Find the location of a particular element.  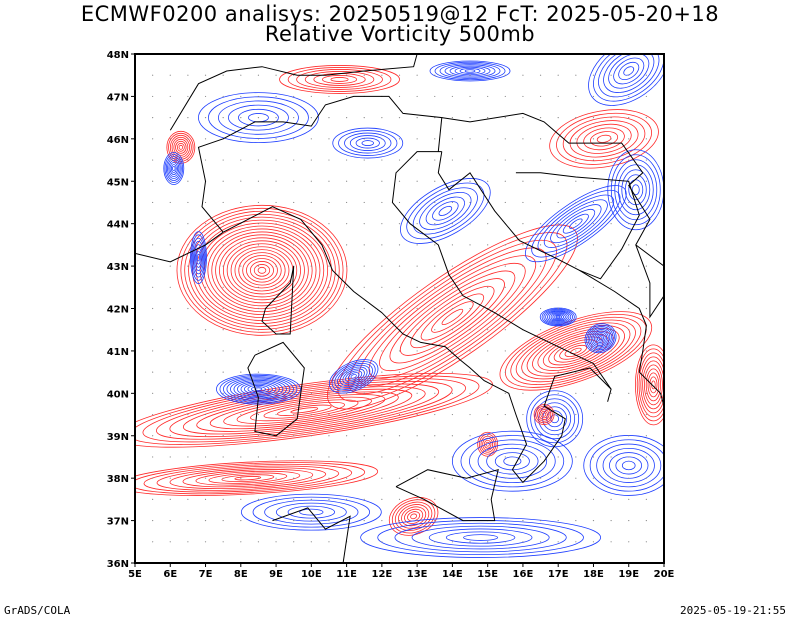

coastline is located at coordinates (501, 270).